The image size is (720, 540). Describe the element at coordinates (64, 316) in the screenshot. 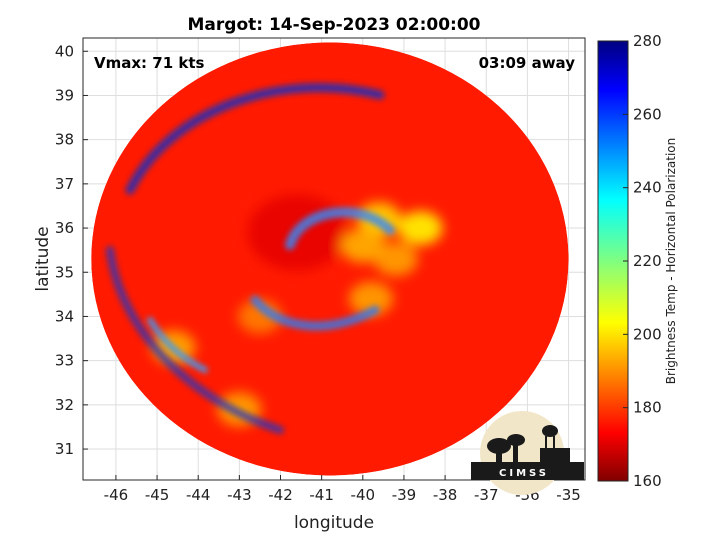

I see `y-tick-label: 34` at that location.